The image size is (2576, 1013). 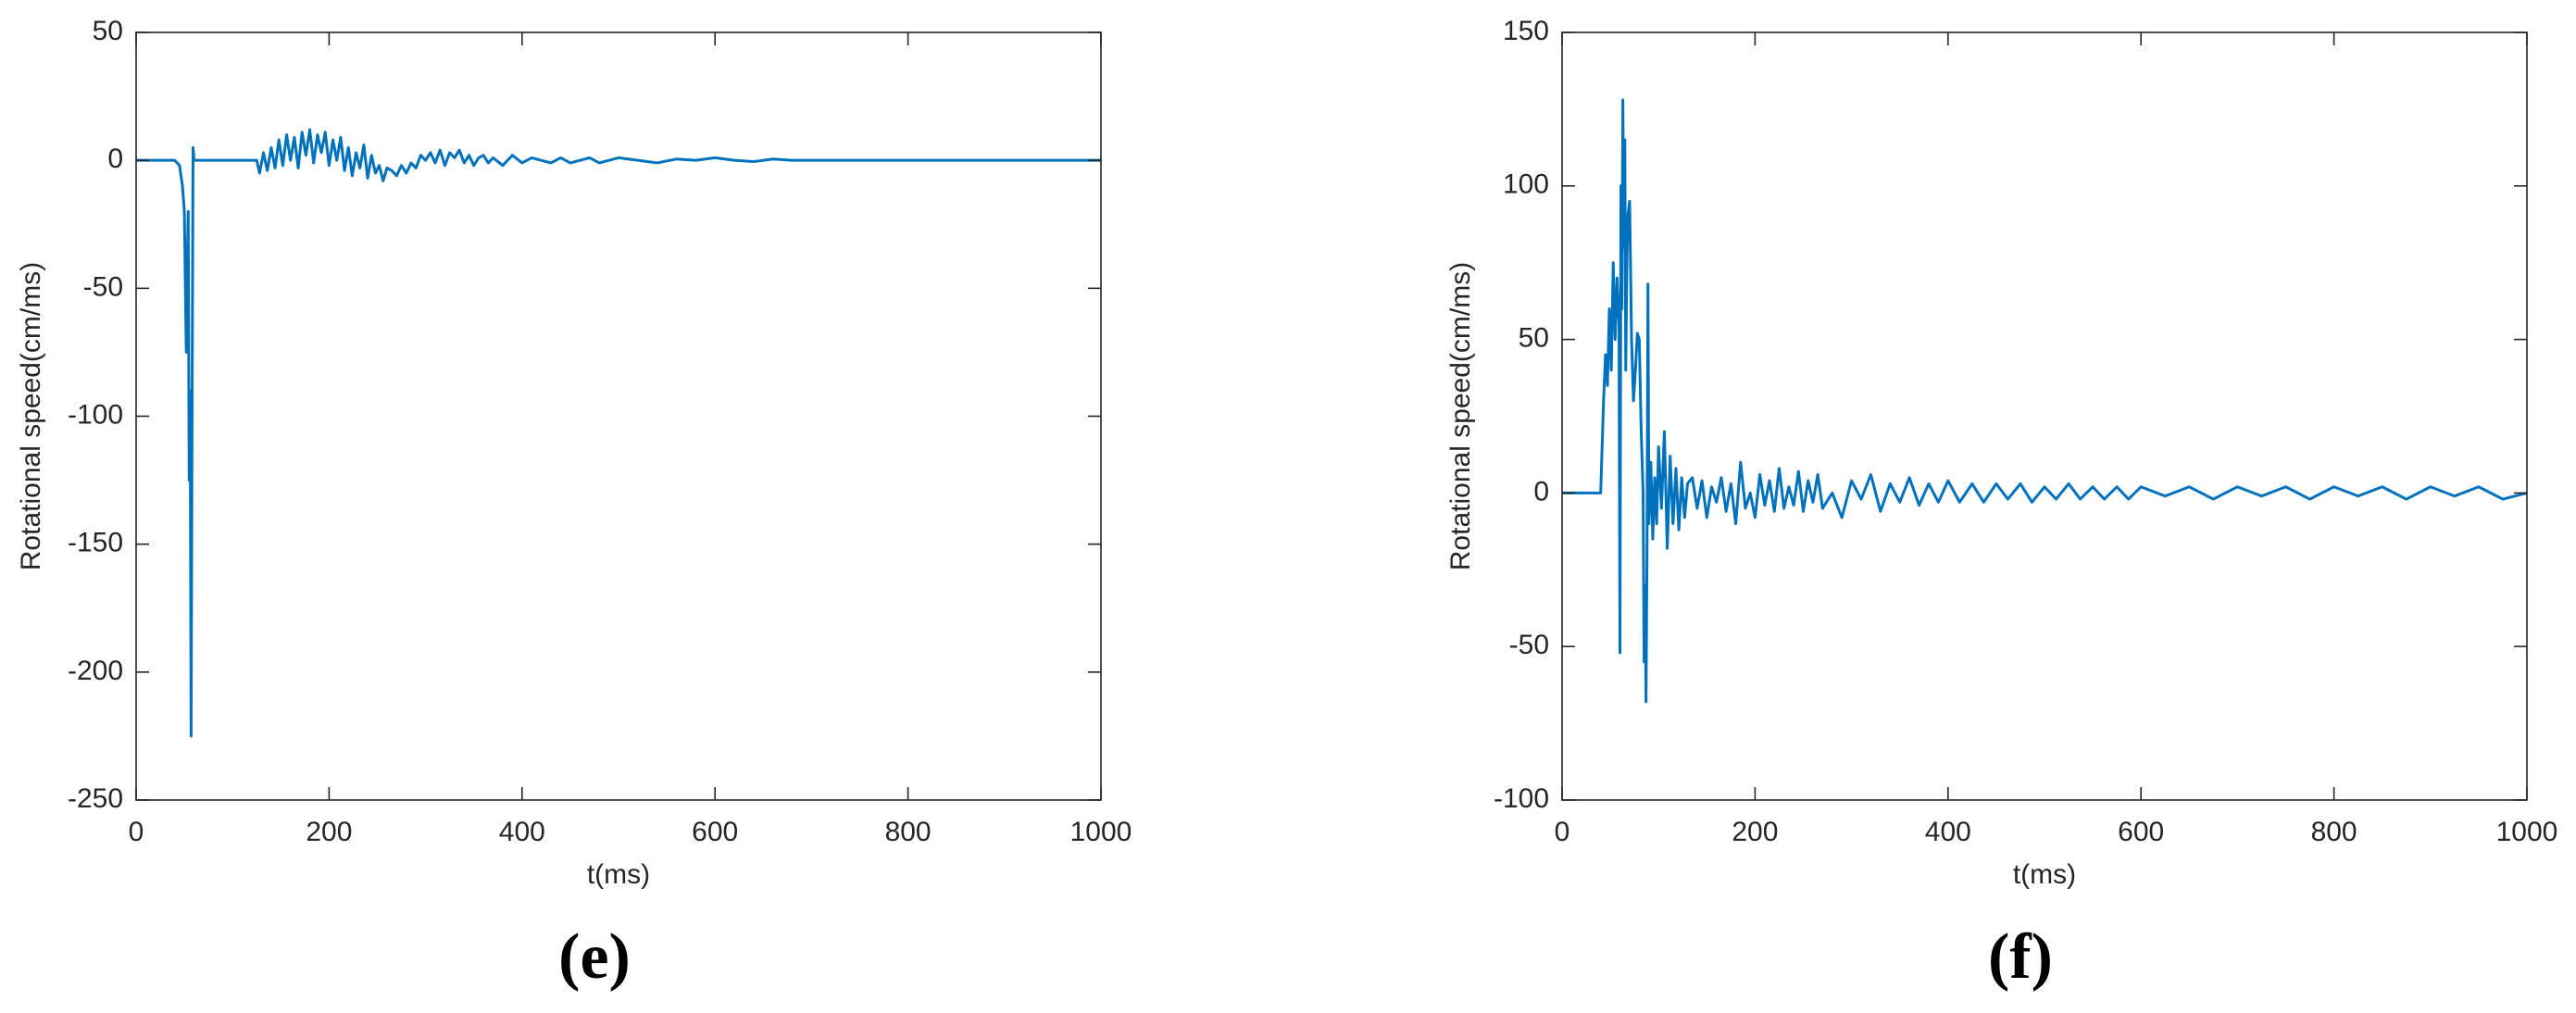 What do you see at coordinates (95, 671) in the screenshot?
I see `y-tick-label: -200` at bounding box center [95, 671].